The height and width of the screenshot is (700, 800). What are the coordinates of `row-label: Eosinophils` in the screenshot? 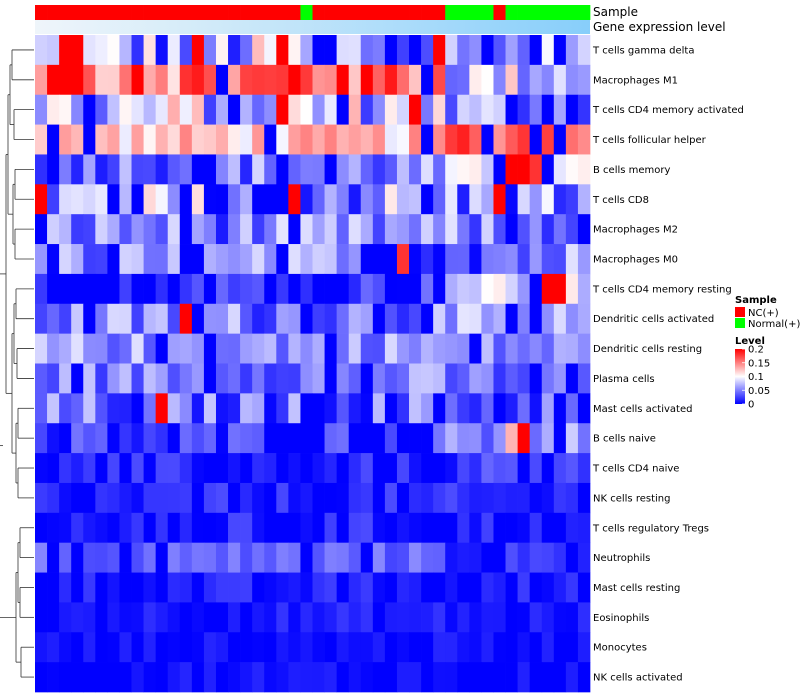 It's located at (621, 618).